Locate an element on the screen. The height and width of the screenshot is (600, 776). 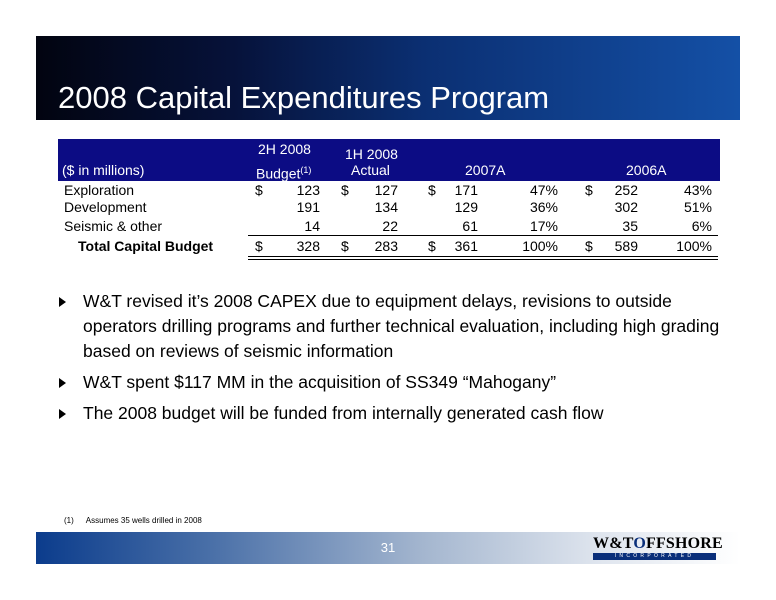
total-2007: 361 is located at coordinates (466, 246).